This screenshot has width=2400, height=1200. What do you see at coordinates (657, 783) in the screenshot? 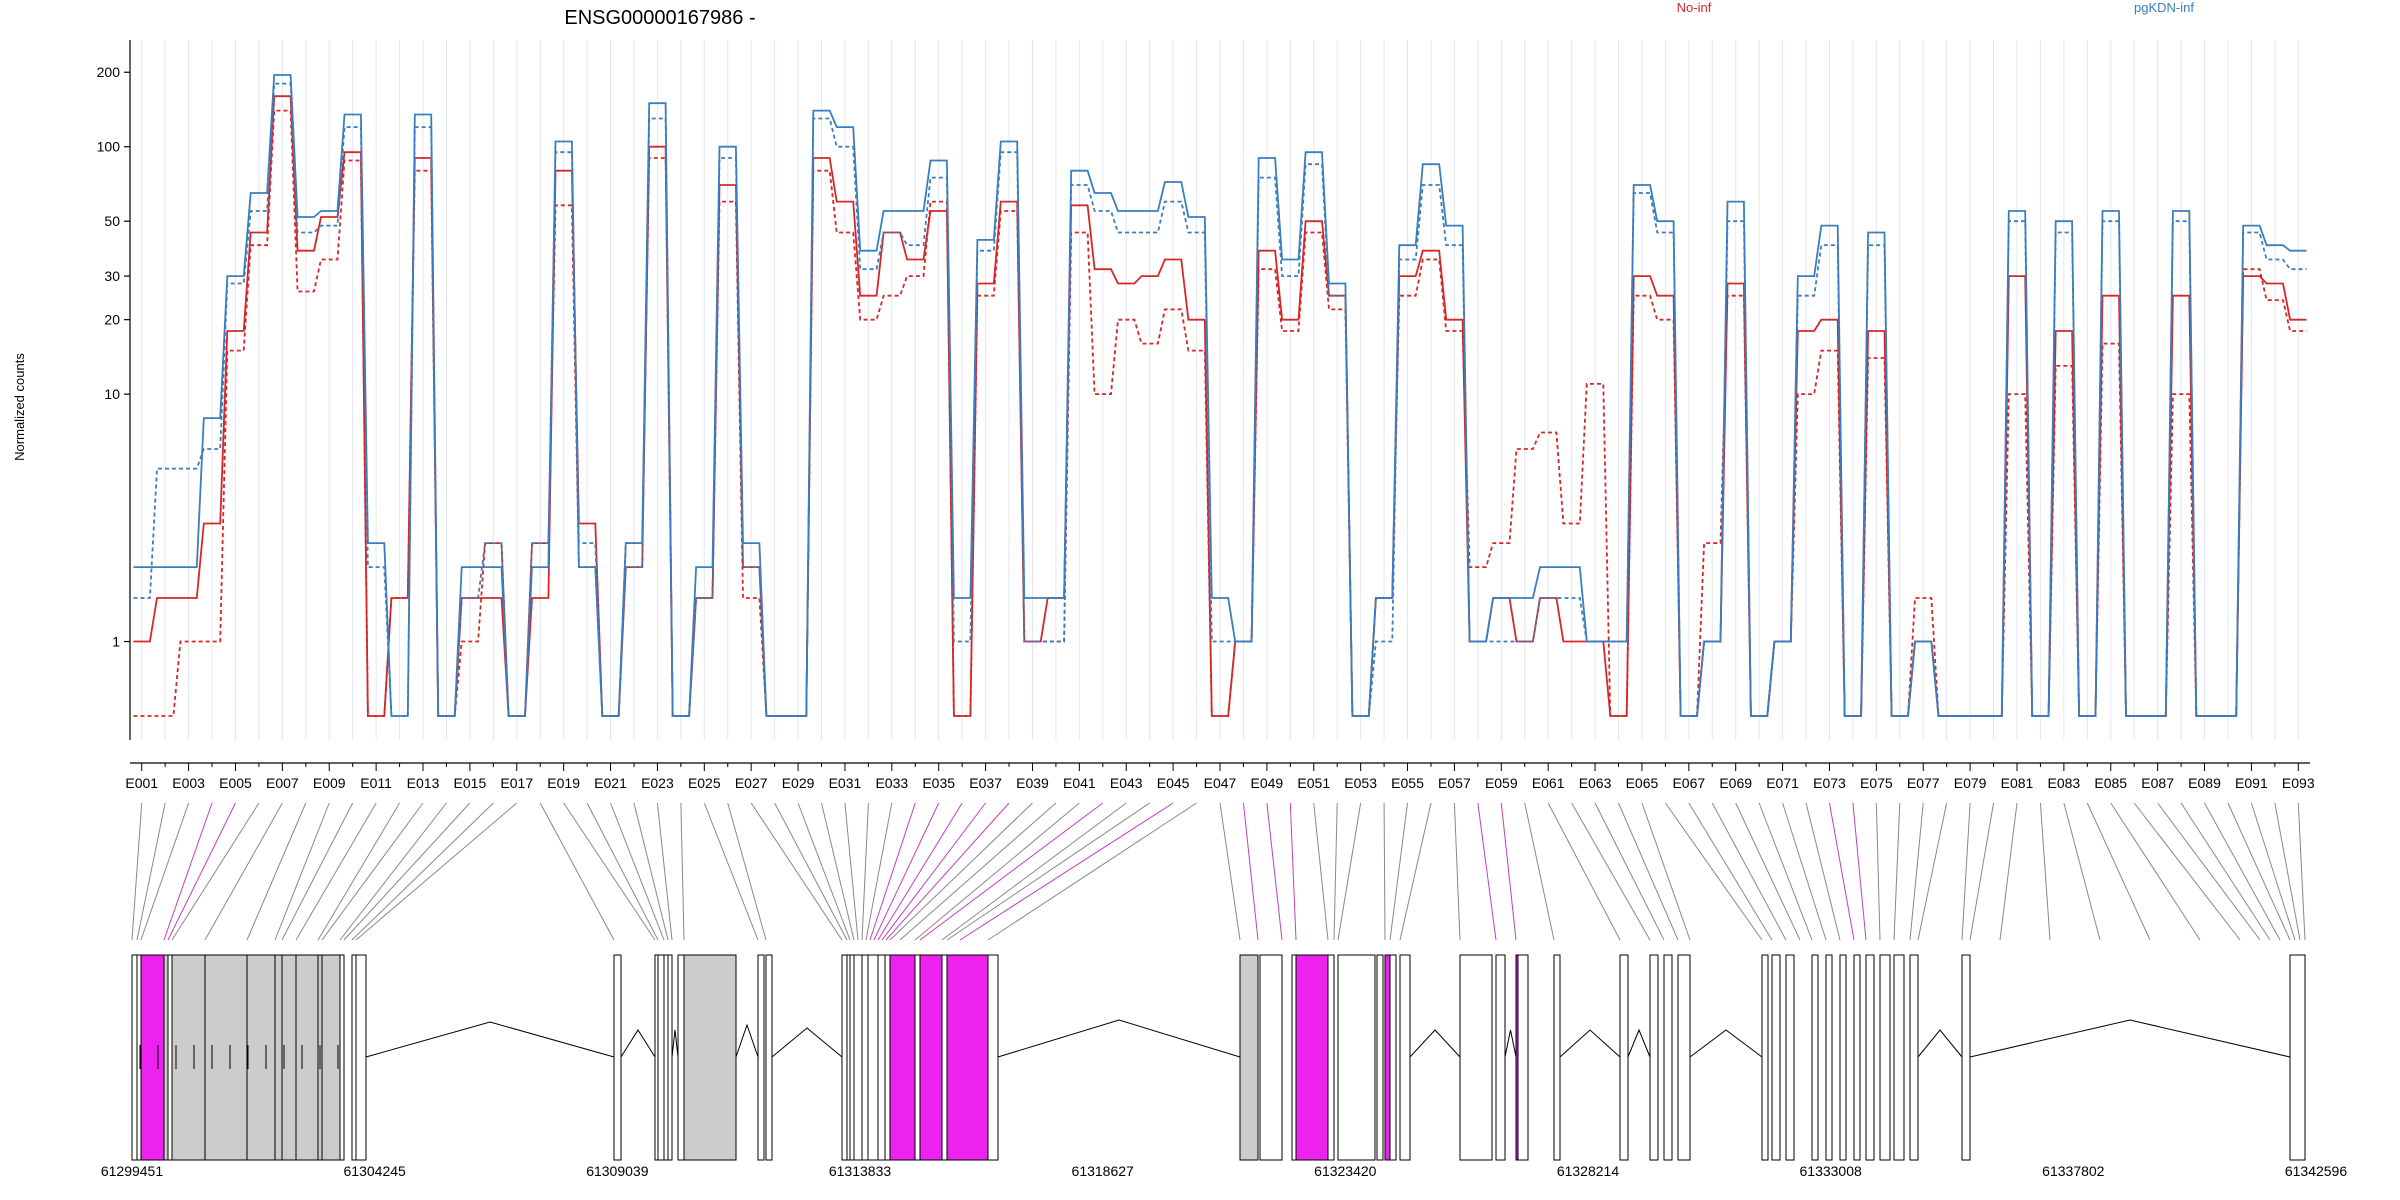
I see `exon-tick-label: E023` at bounding box center [657, 783].